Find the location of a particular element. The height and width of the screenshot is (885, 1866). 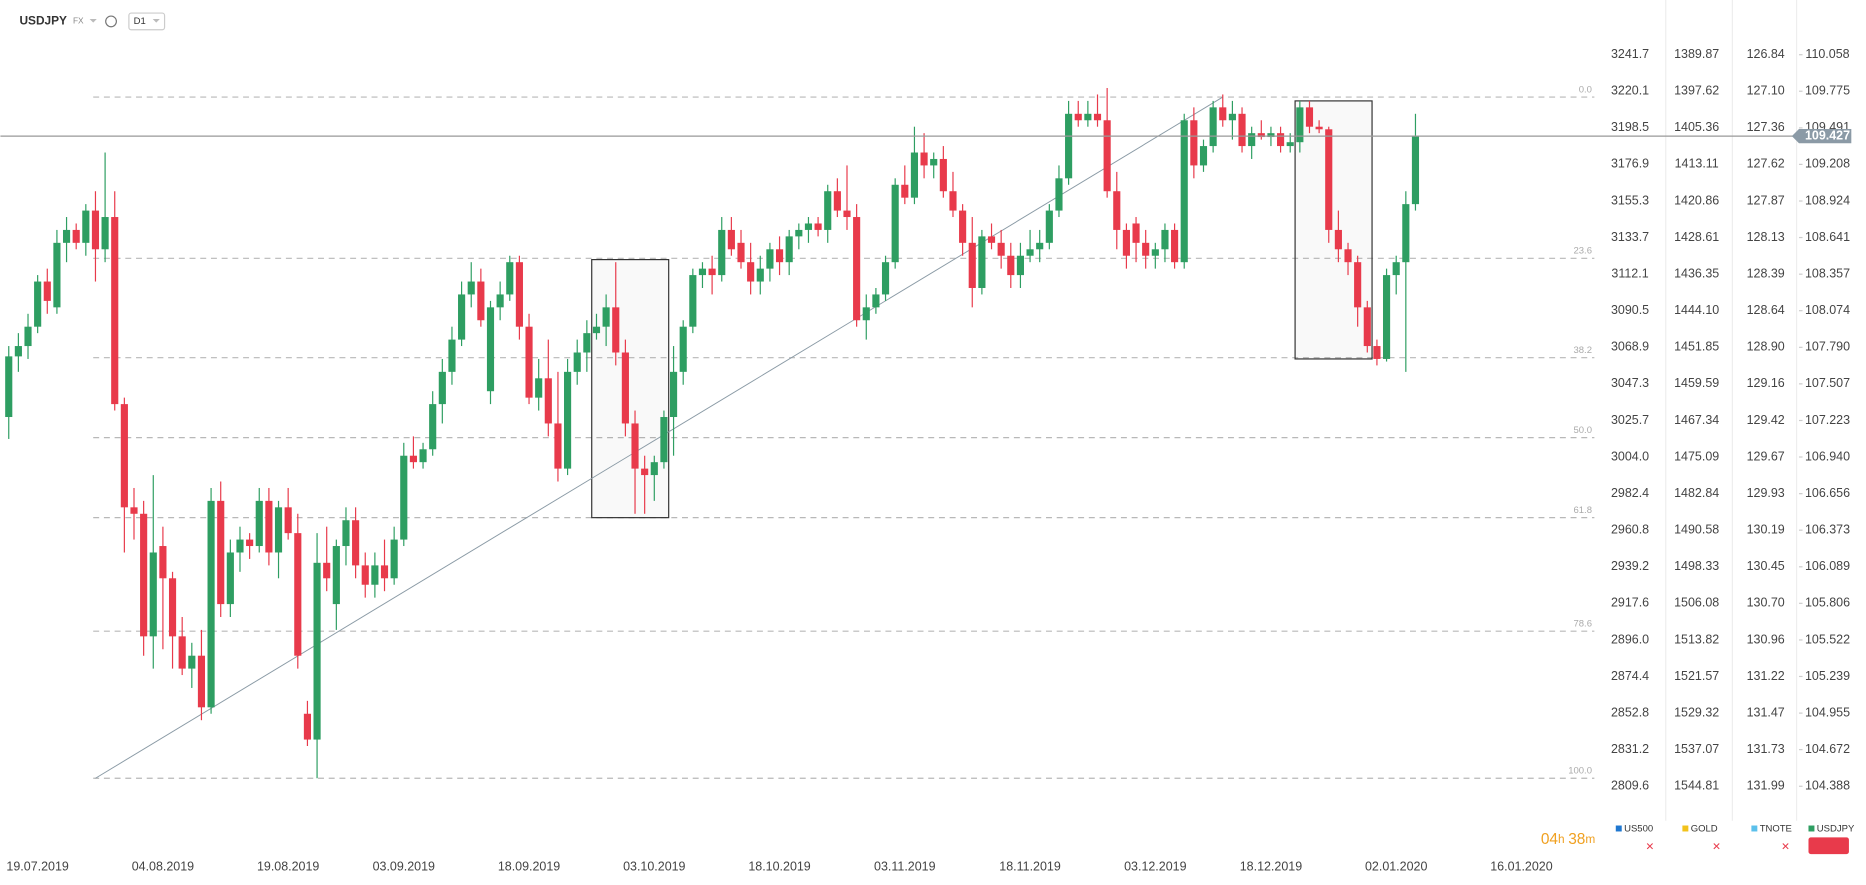

x-tick-label: 03.10.2019 is located at coordinates (654, 866).